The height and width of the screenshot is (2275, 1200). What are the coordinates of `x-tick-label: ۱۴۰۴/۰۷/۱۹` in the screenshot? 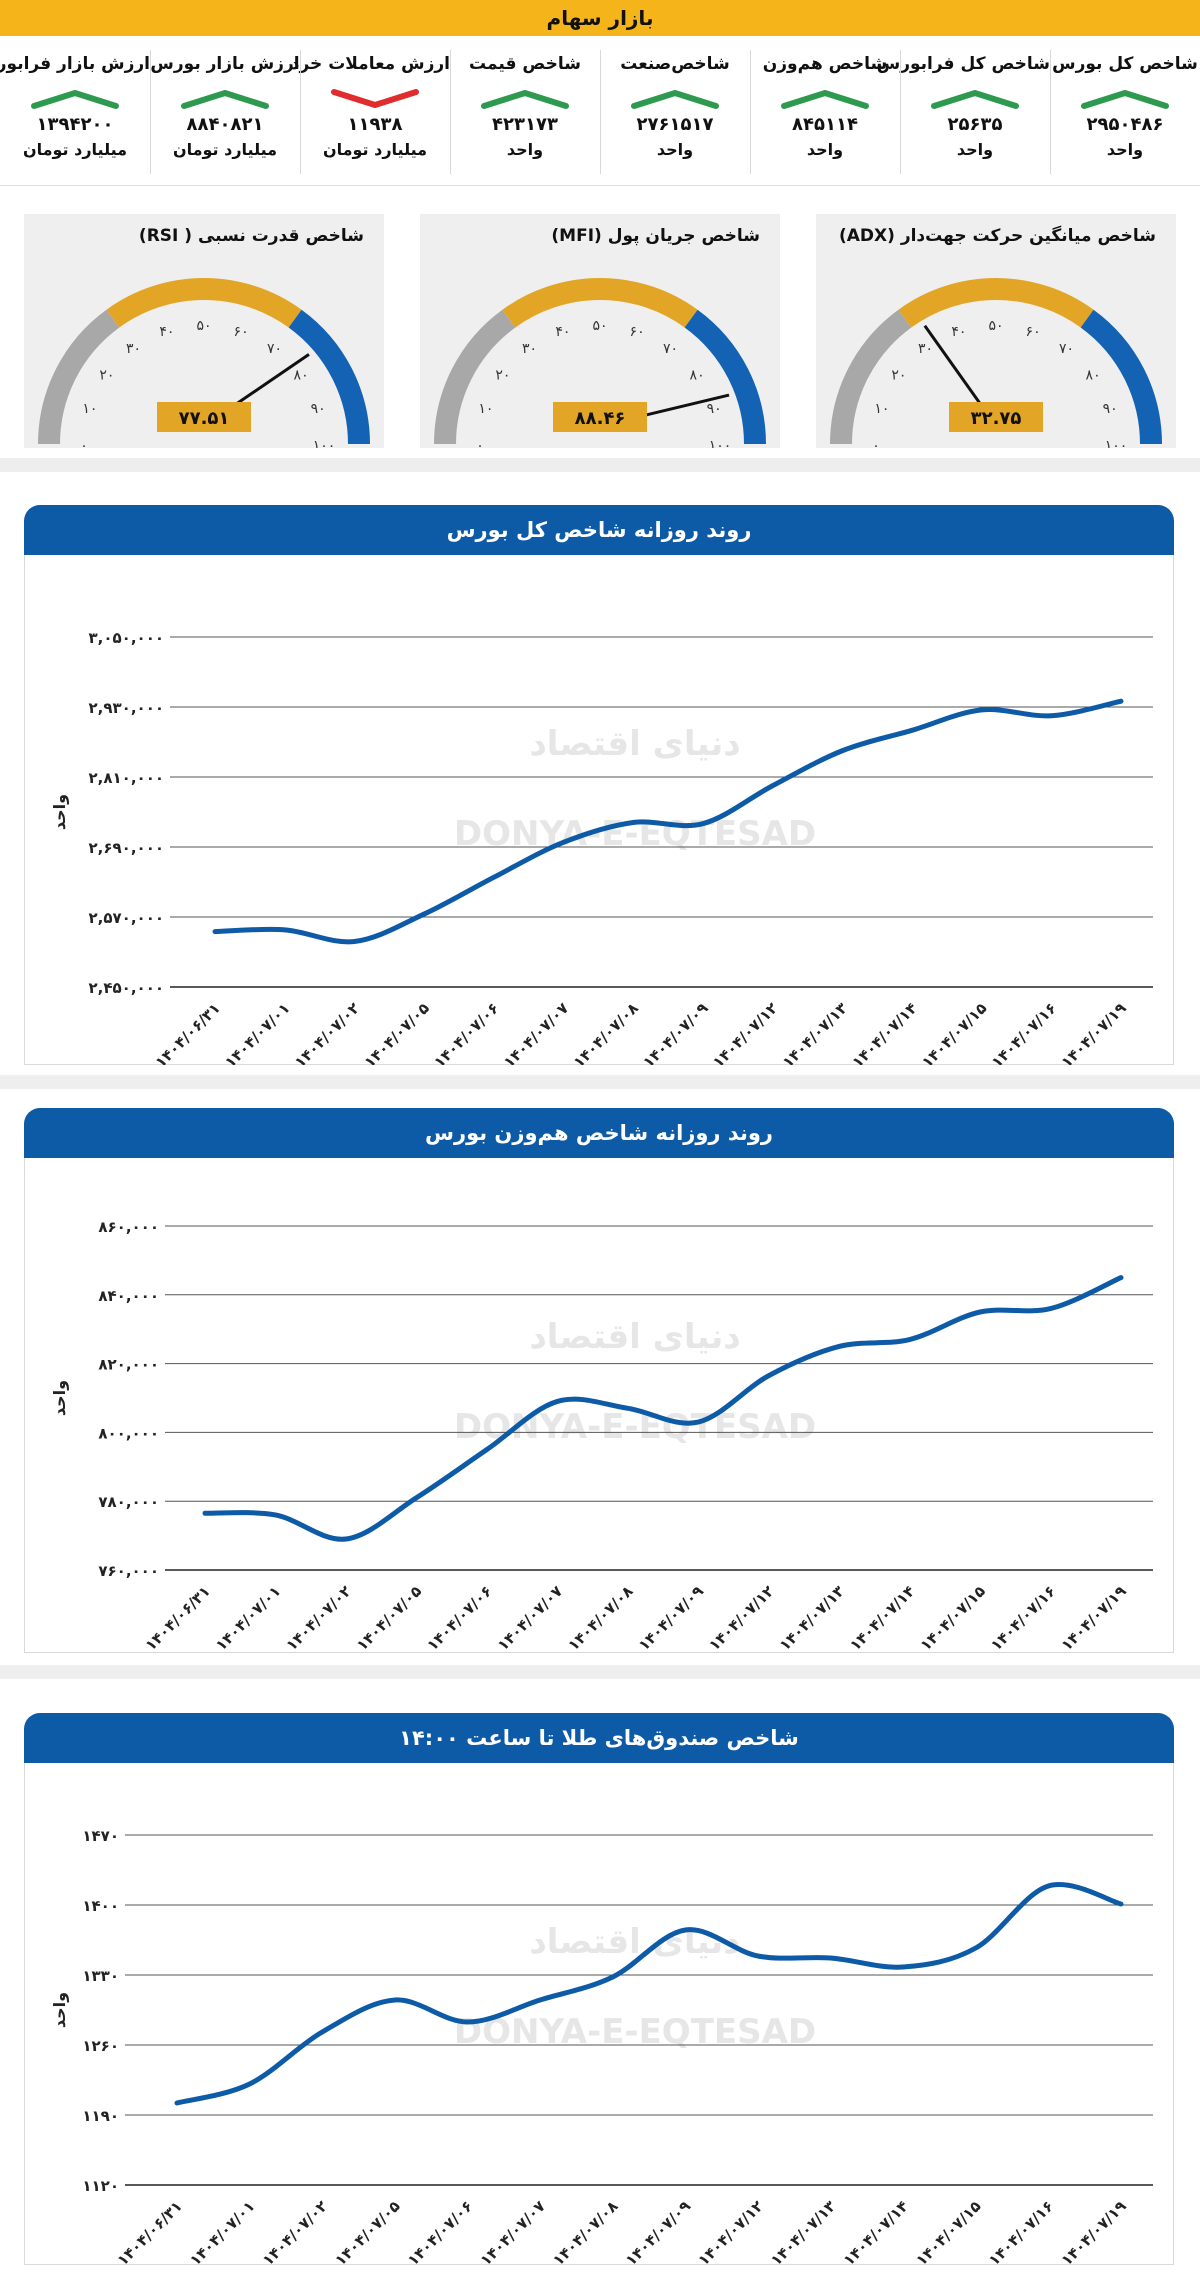 It's located at (1094, 1032).